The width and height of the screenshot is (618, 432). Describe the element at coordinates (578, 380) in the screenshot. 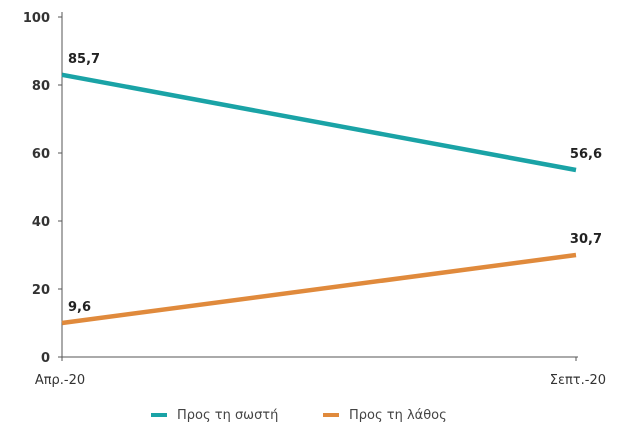

I see `x-tick-label: Σεπτ.-20` at that location.